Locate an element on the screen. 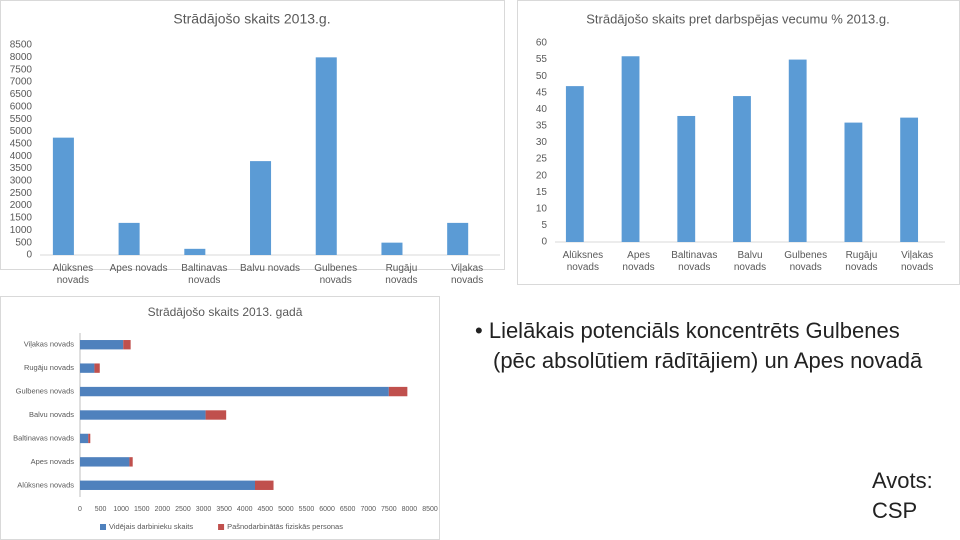 Image resolution: width=960 pixels, height=540 pixels. x-tick-label: Alūksnes novads is located at coordinates (73, 274).